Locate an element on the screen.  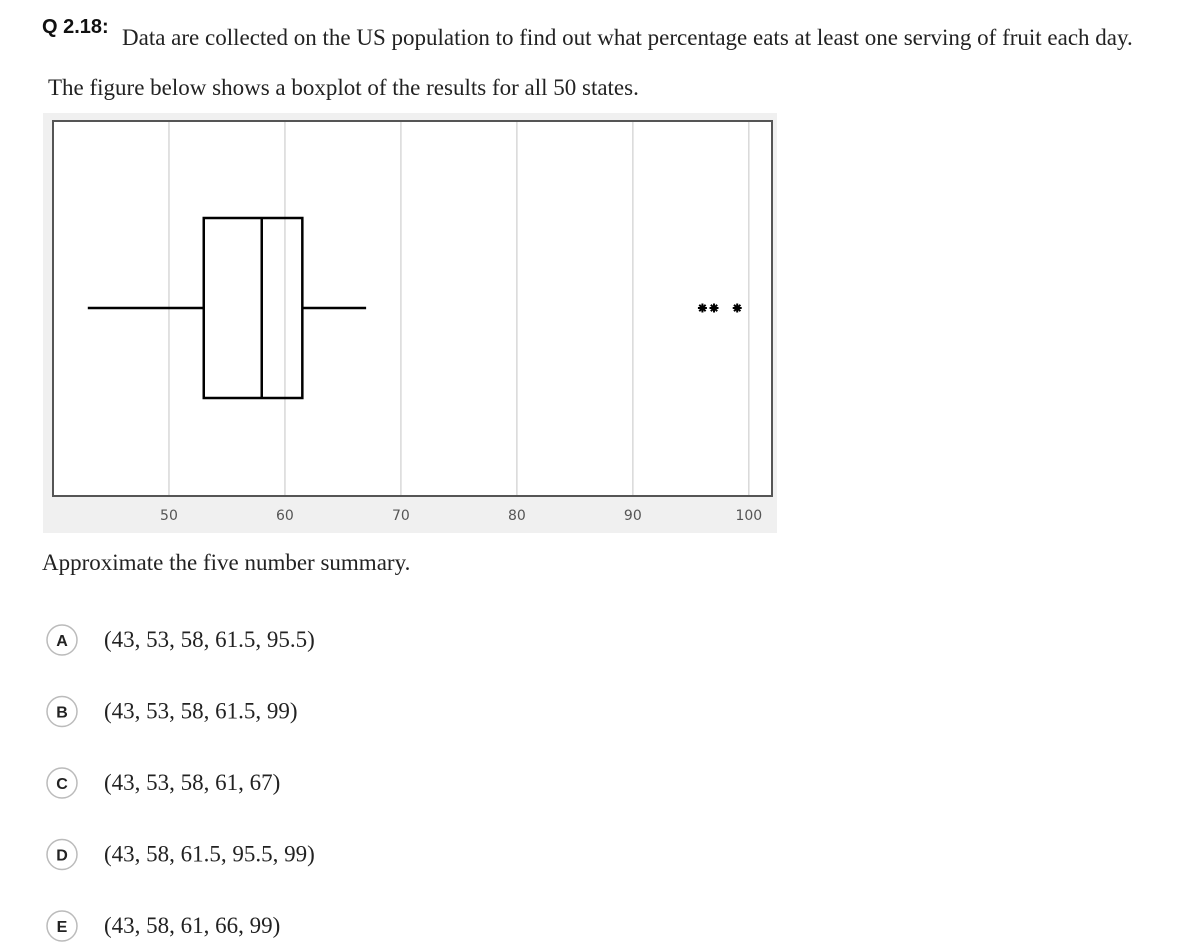
option: B (43, 53, 58, 61.5, 99) is located at coordinates (172, 711).